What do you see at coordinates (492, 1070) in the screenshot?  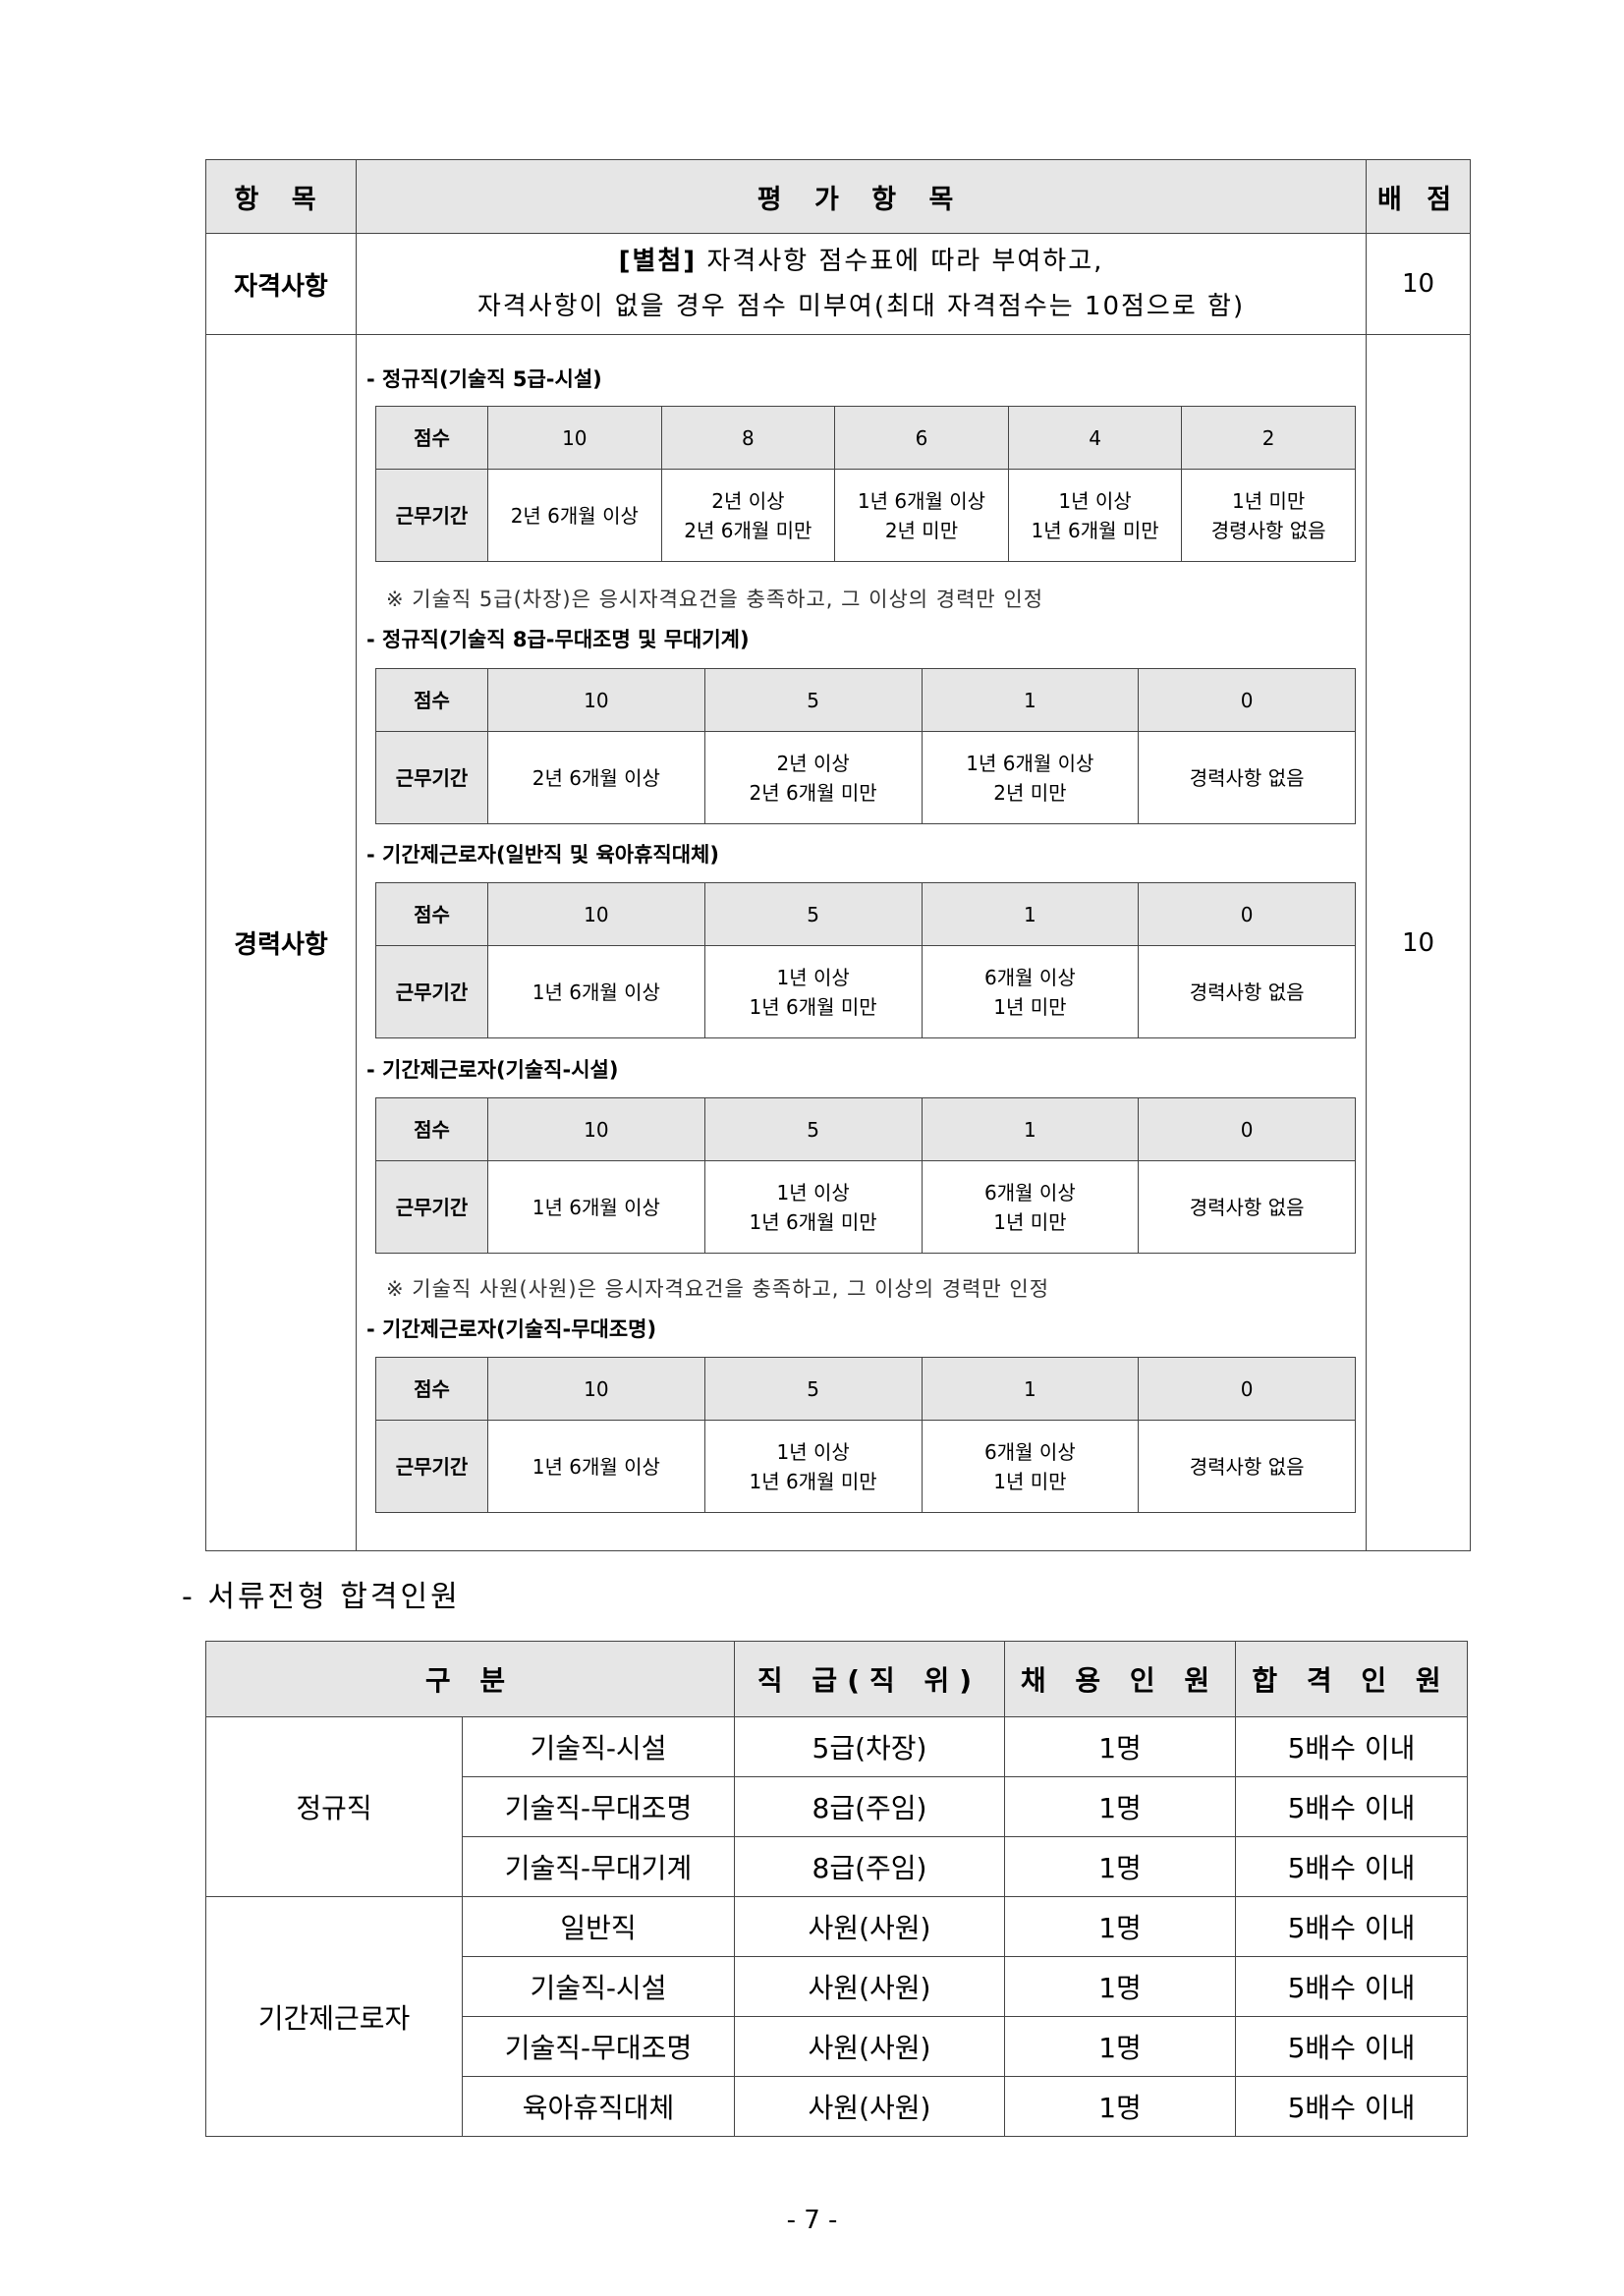 I see `career-block-title: - 기간제근로자(기술직-시설)` at bounding box center [492, 1070].